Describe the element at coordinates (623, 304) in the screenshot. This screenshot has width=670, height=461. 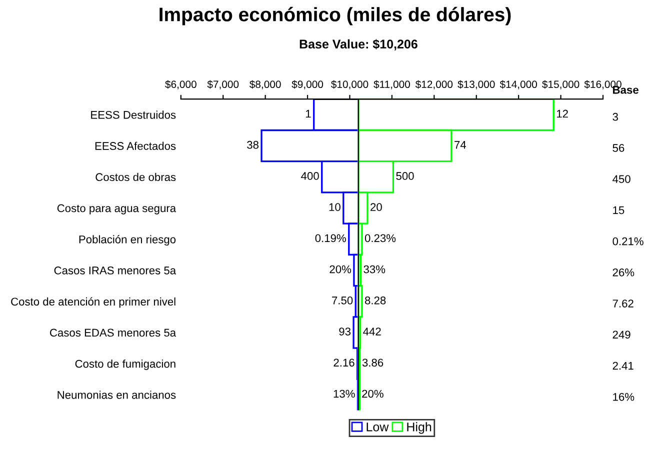
I see `text: 7.62` at that location.